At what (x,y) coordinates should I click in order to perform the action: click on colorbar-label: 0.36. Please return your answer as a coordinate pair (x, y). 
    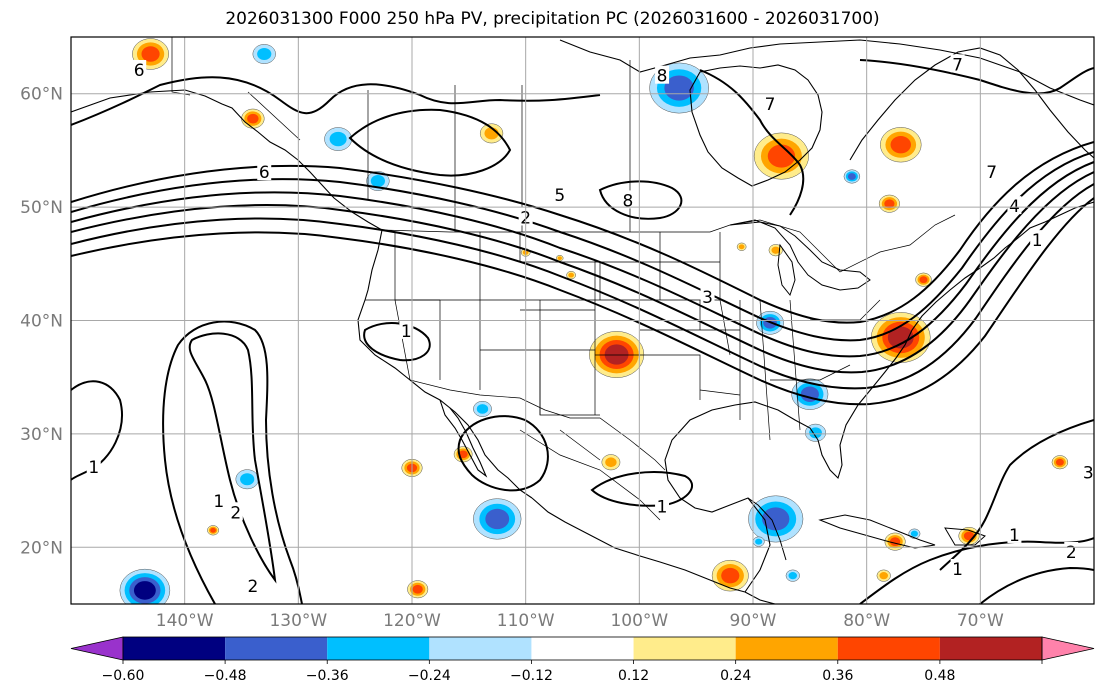
    Looking at the image, I should click on (837, 676).